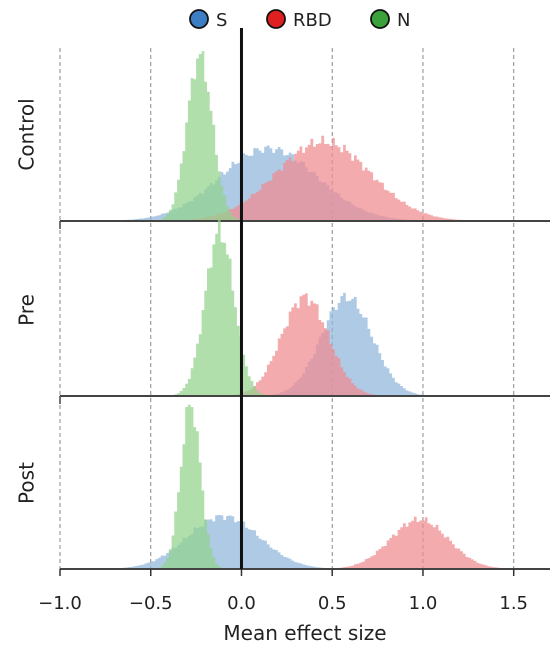 This screenshot has height=653, width=550. What do you see at coordinates (304, 633) in the screenshot?
I see `x-axis-label: Mean effect size` at bounding box center [304, 633].